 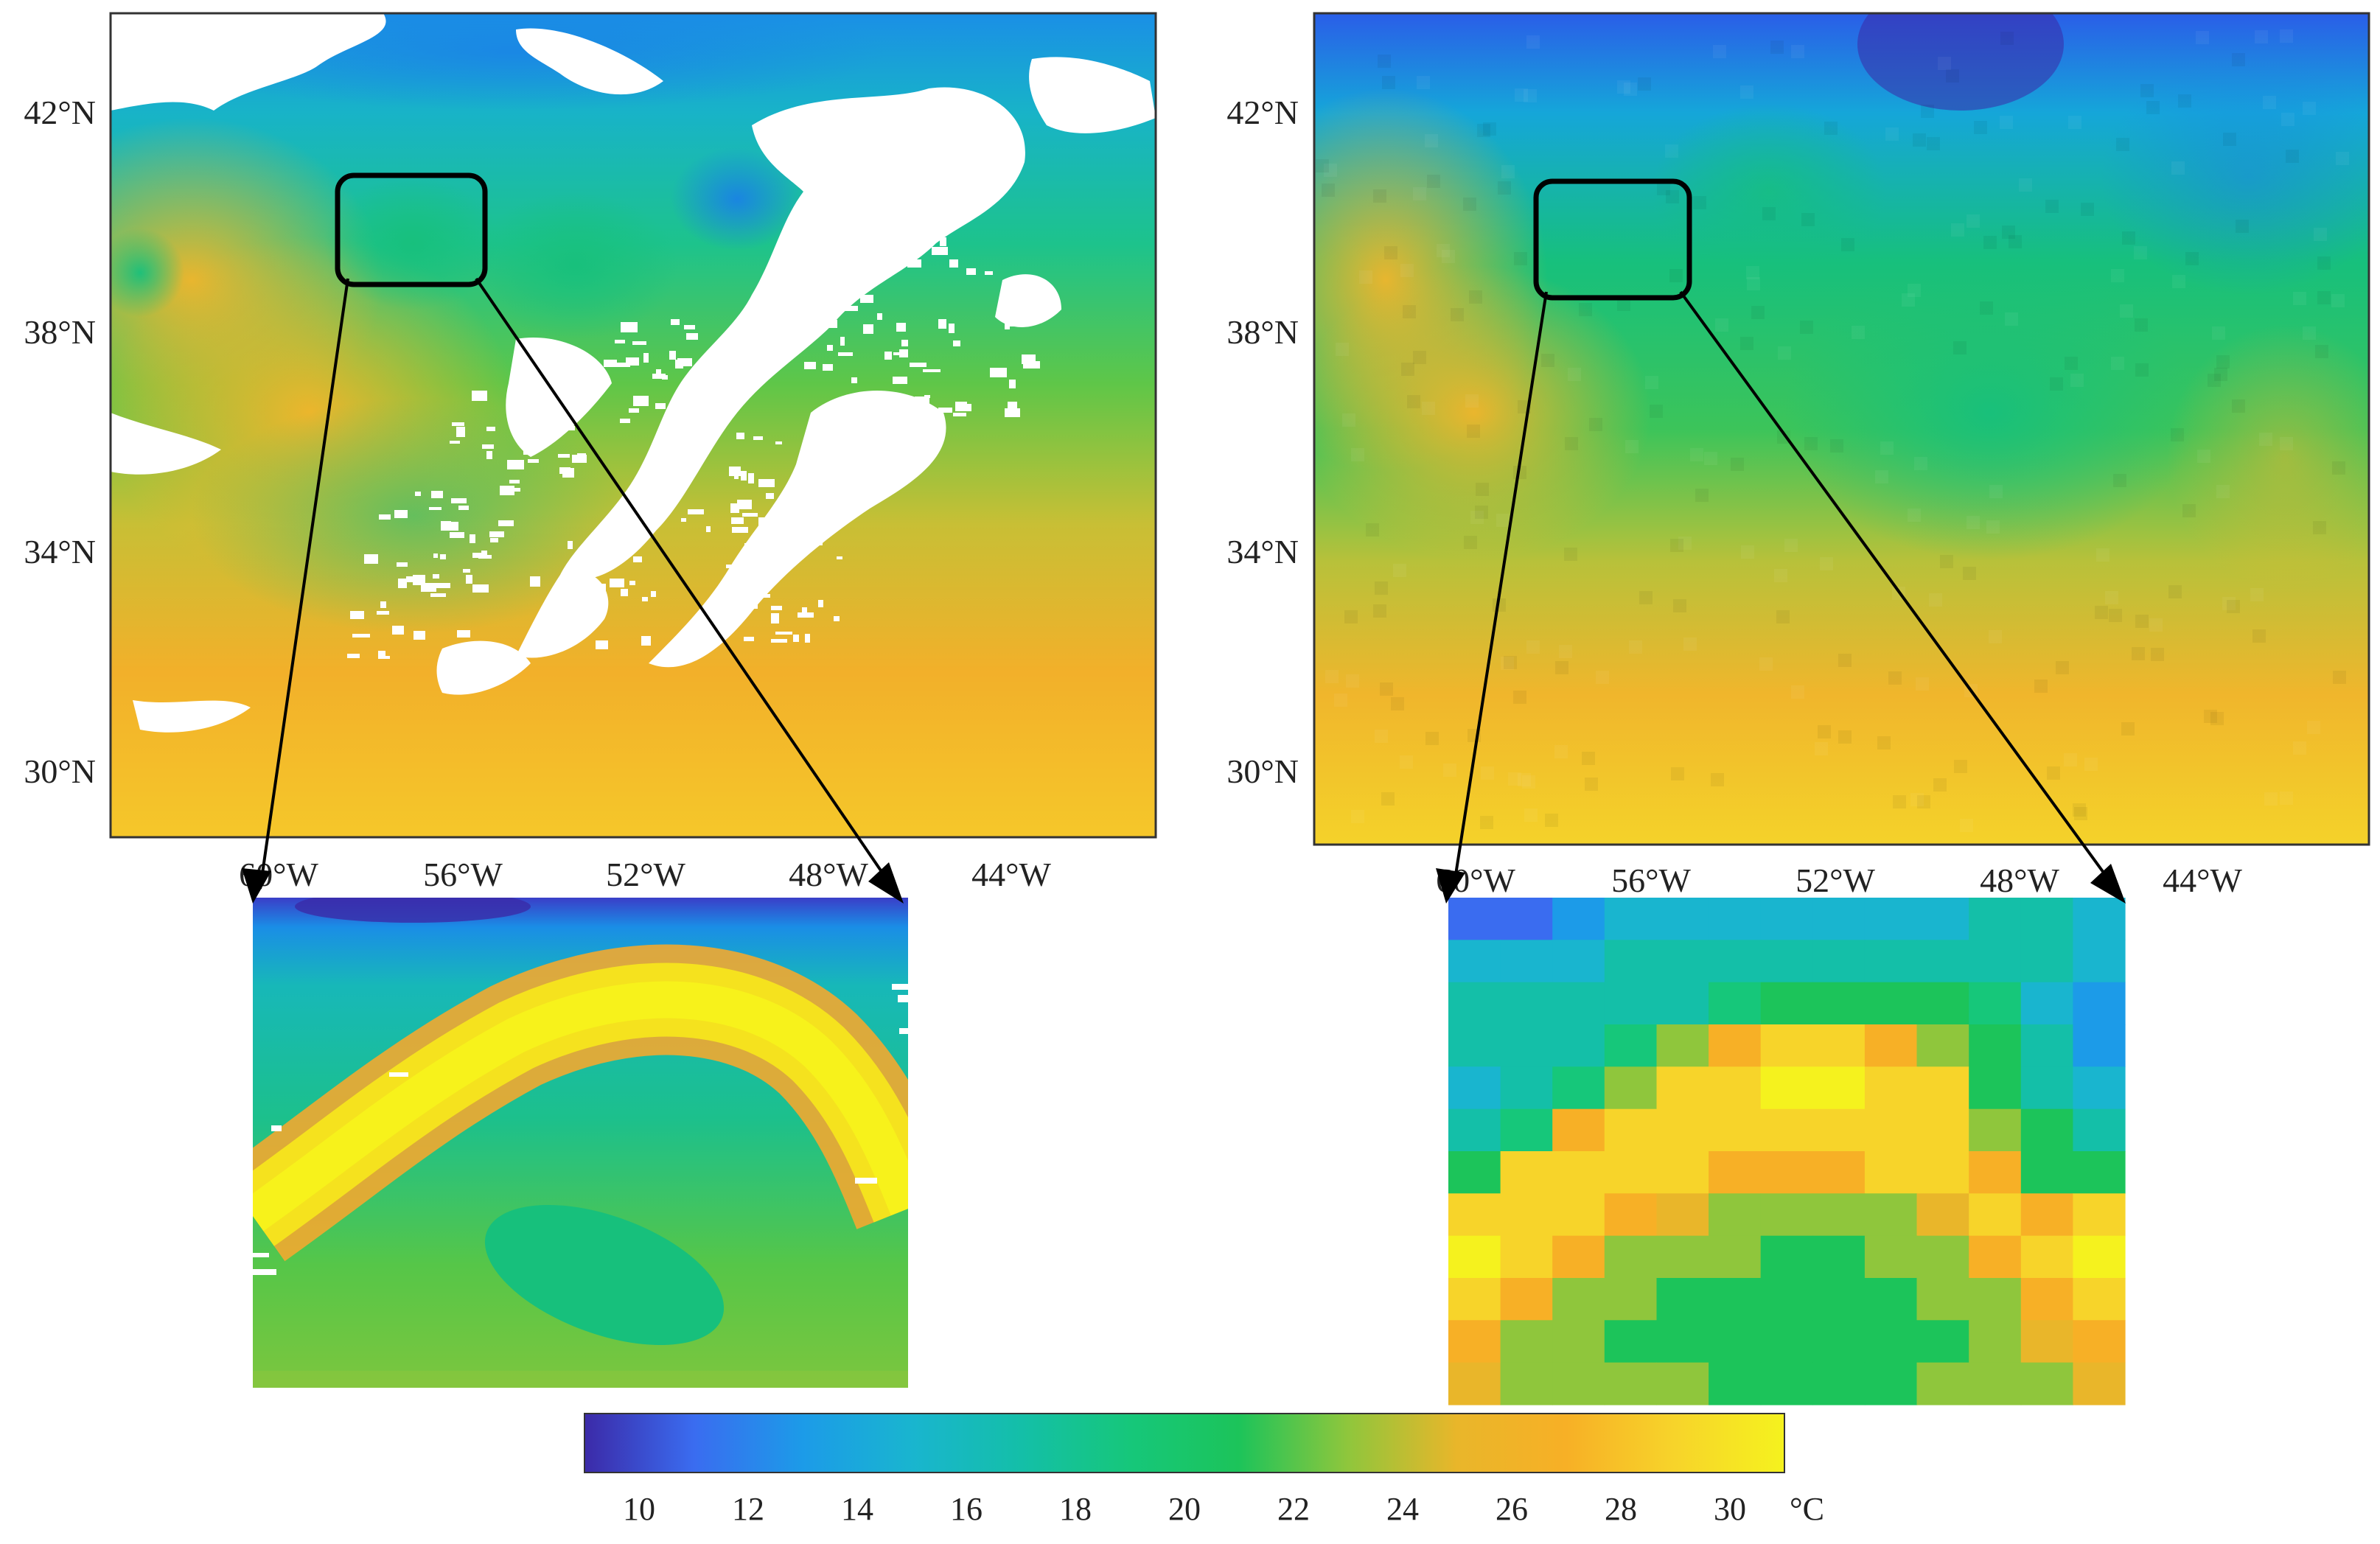 What do you see at coordinates (1204, 1470) in the screenshot?
I see `colorbar: 10 12 14 16 18 20 22 24 26 28 30 °C` at bounding box center [1204, 1470].